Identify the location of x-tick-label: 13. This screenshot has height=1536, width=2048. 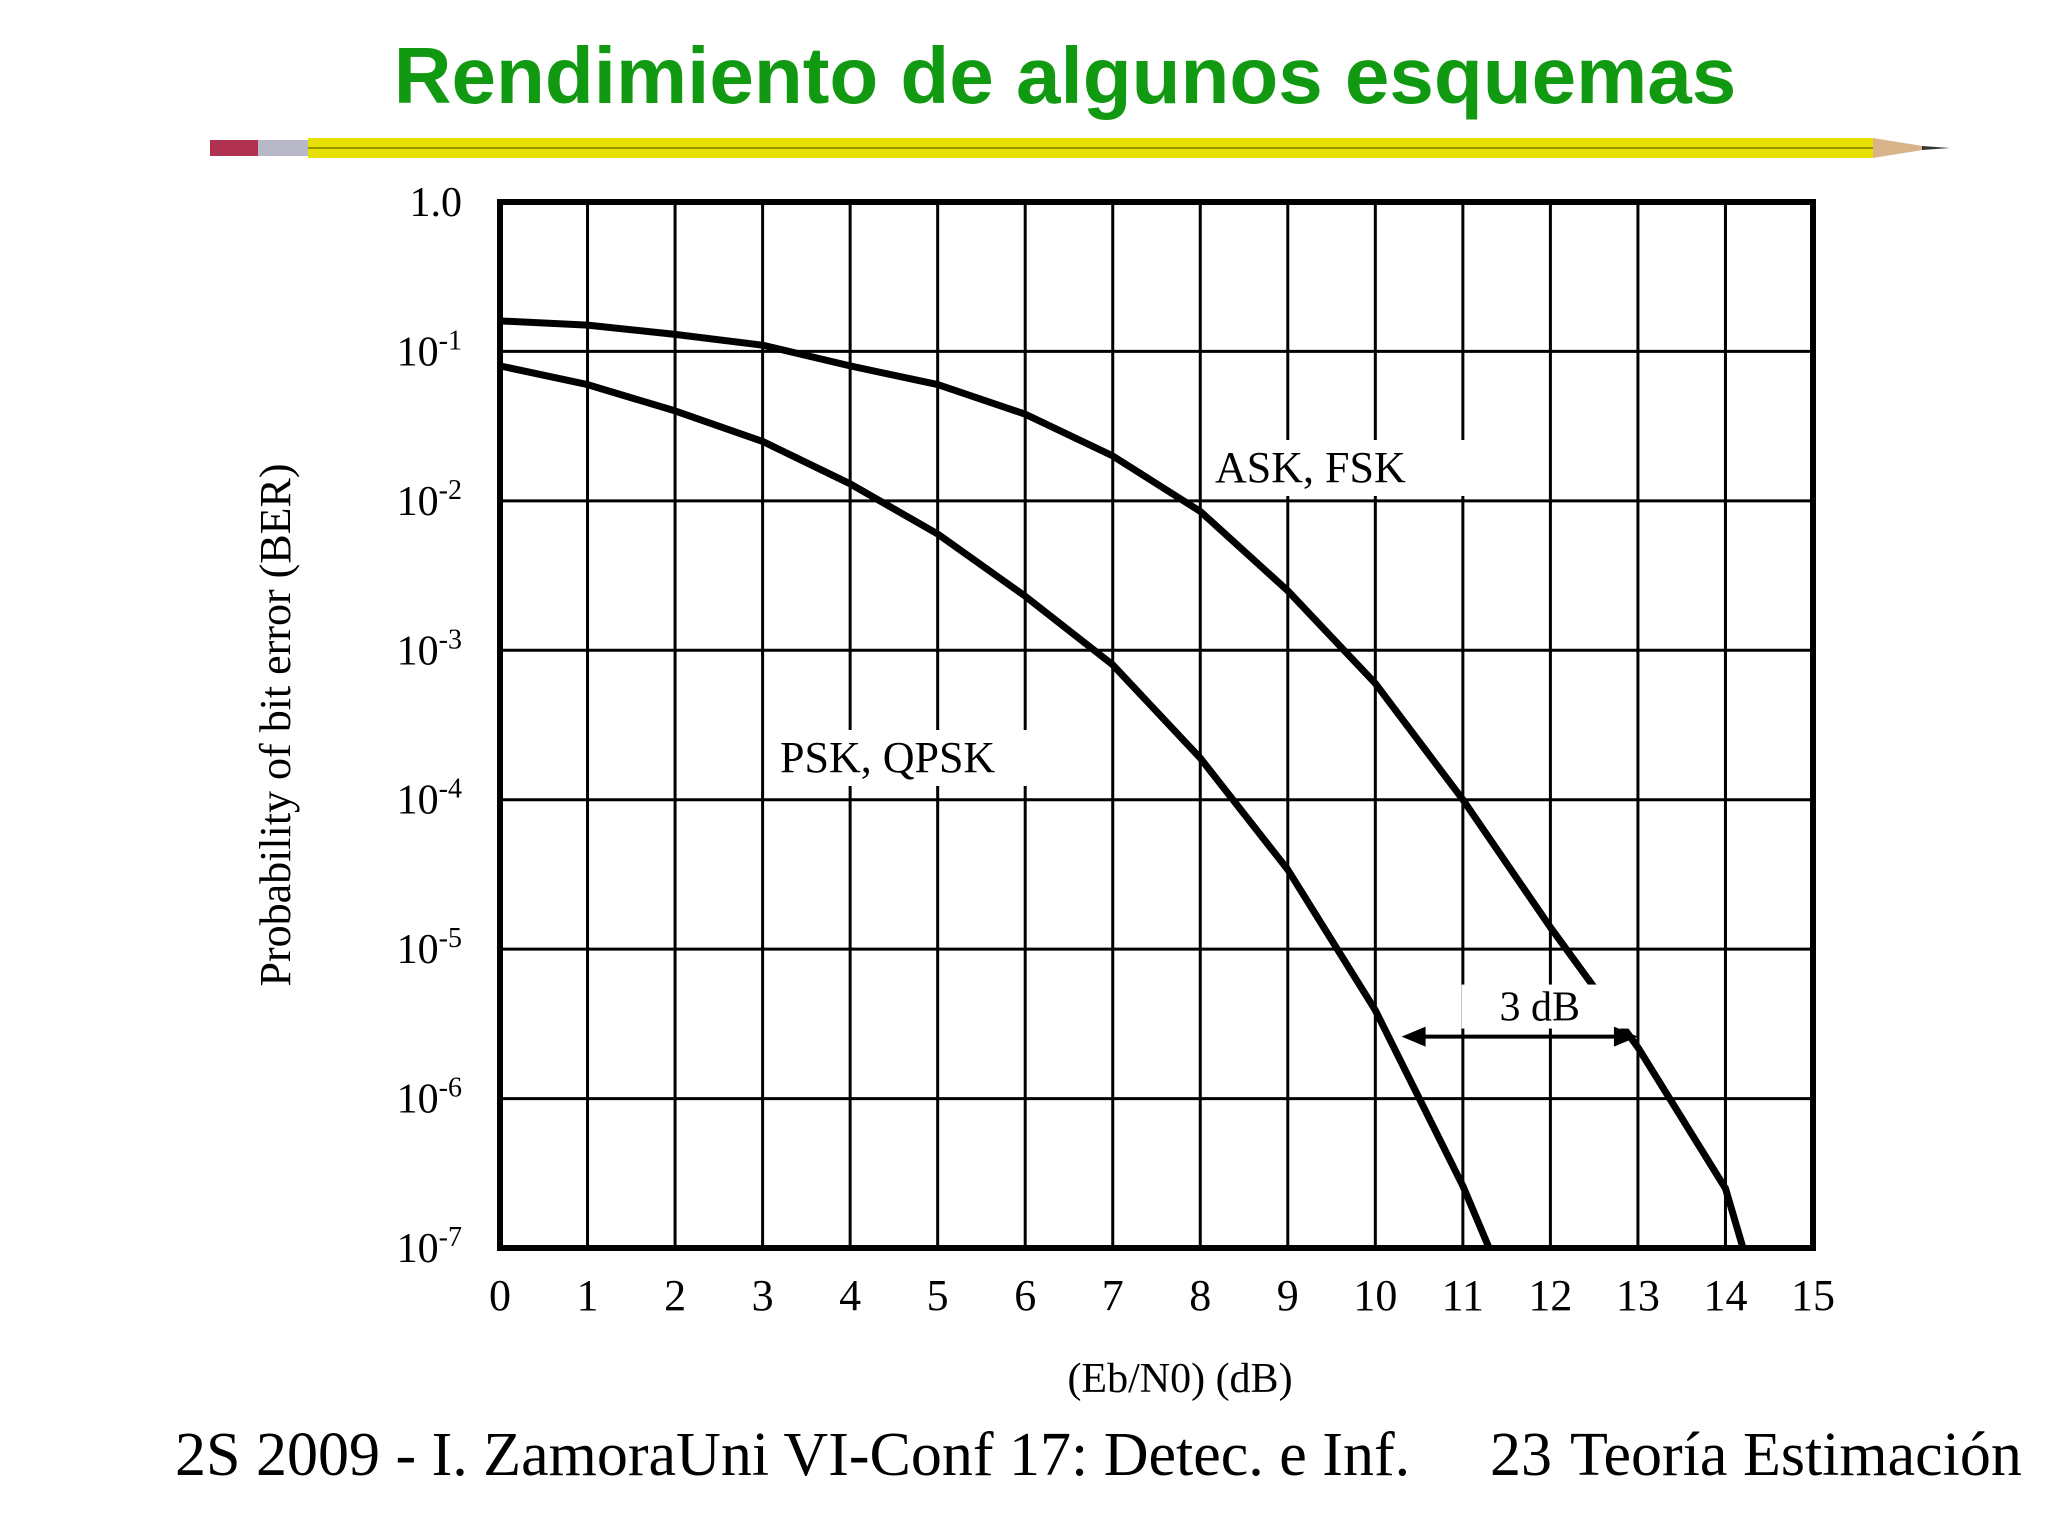
(1638, 1295).